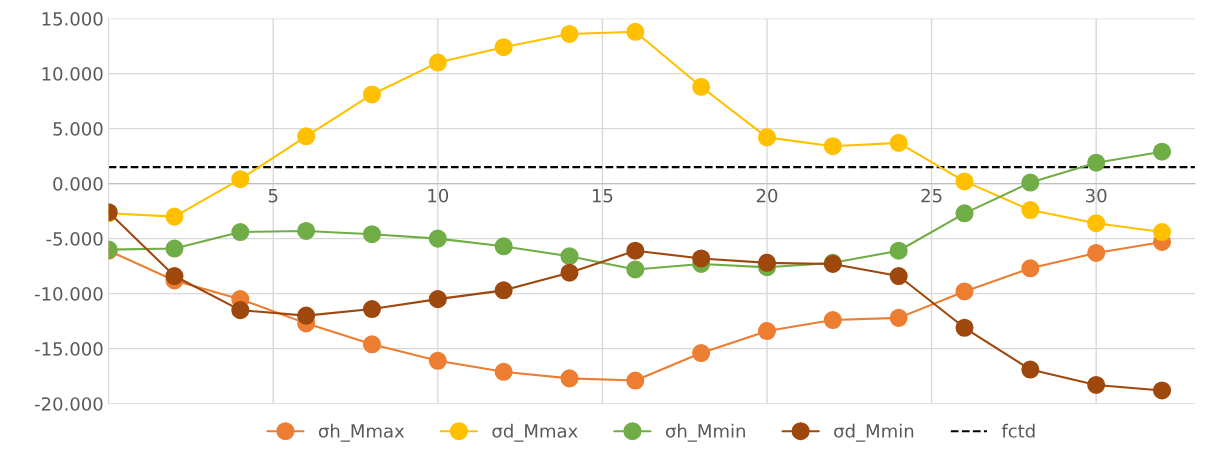 Image resolution: width=1207 pixels, height=464 pixels. I want to click on y-tick-label: -10.000, so click(68, 294).